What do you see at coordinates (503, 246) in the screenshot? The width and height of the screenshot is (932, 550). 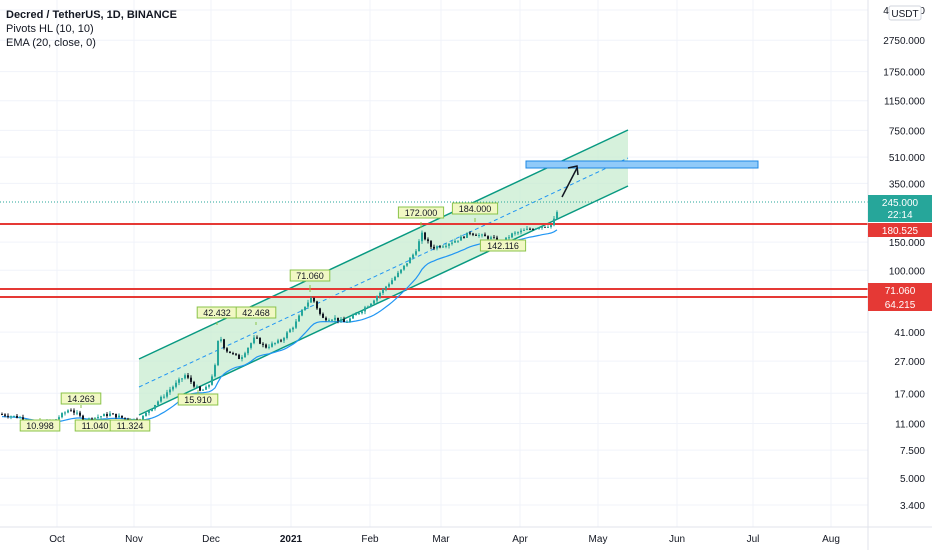 I see `pivot-label: 142.116` at bounding box center [503, 246].